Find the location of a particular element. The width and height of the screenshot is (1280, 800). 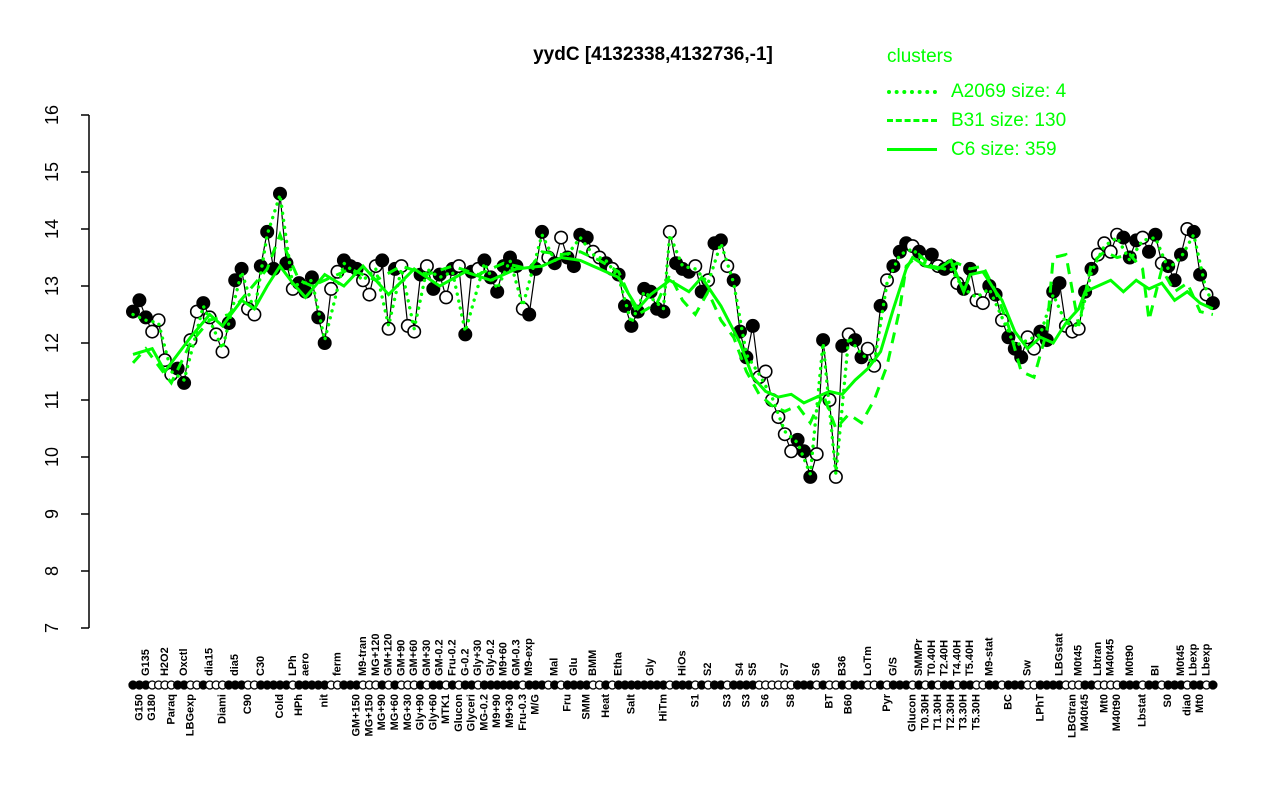

x-axis-label: MG+30 is located at coordinates (408, 712).